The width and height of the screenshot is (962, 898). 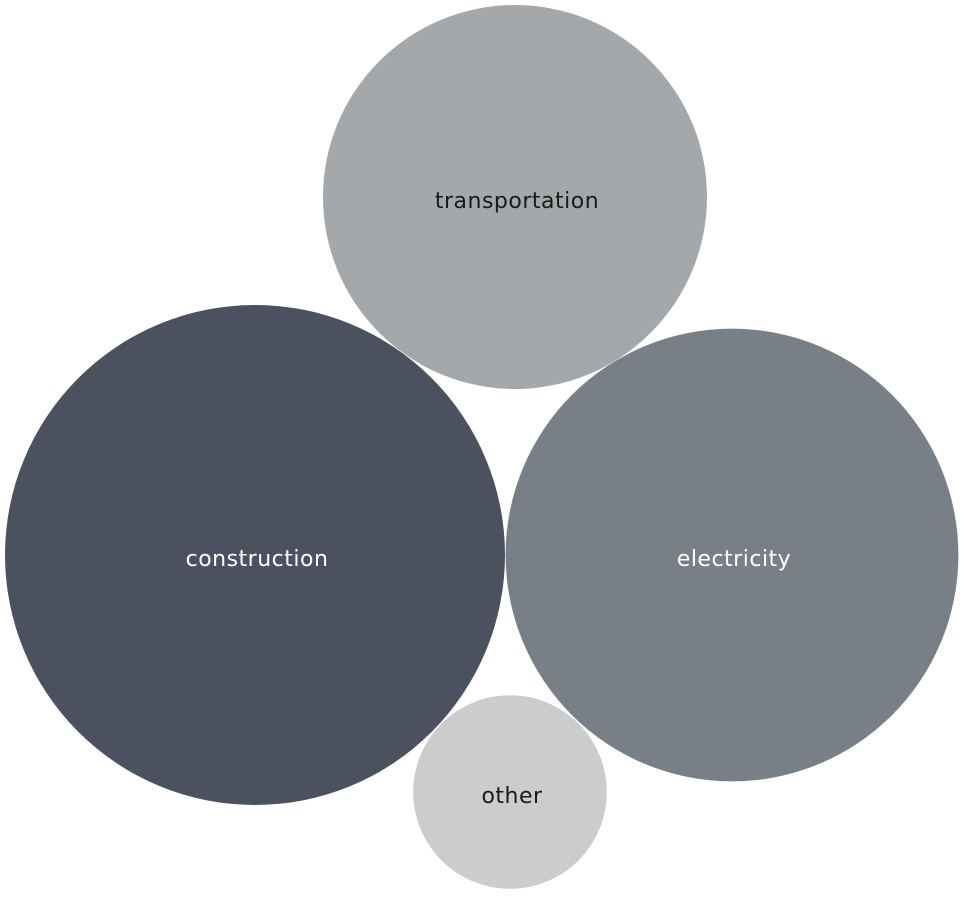 I want to click on bubble-label-other: other, so click(x=512, y=796).